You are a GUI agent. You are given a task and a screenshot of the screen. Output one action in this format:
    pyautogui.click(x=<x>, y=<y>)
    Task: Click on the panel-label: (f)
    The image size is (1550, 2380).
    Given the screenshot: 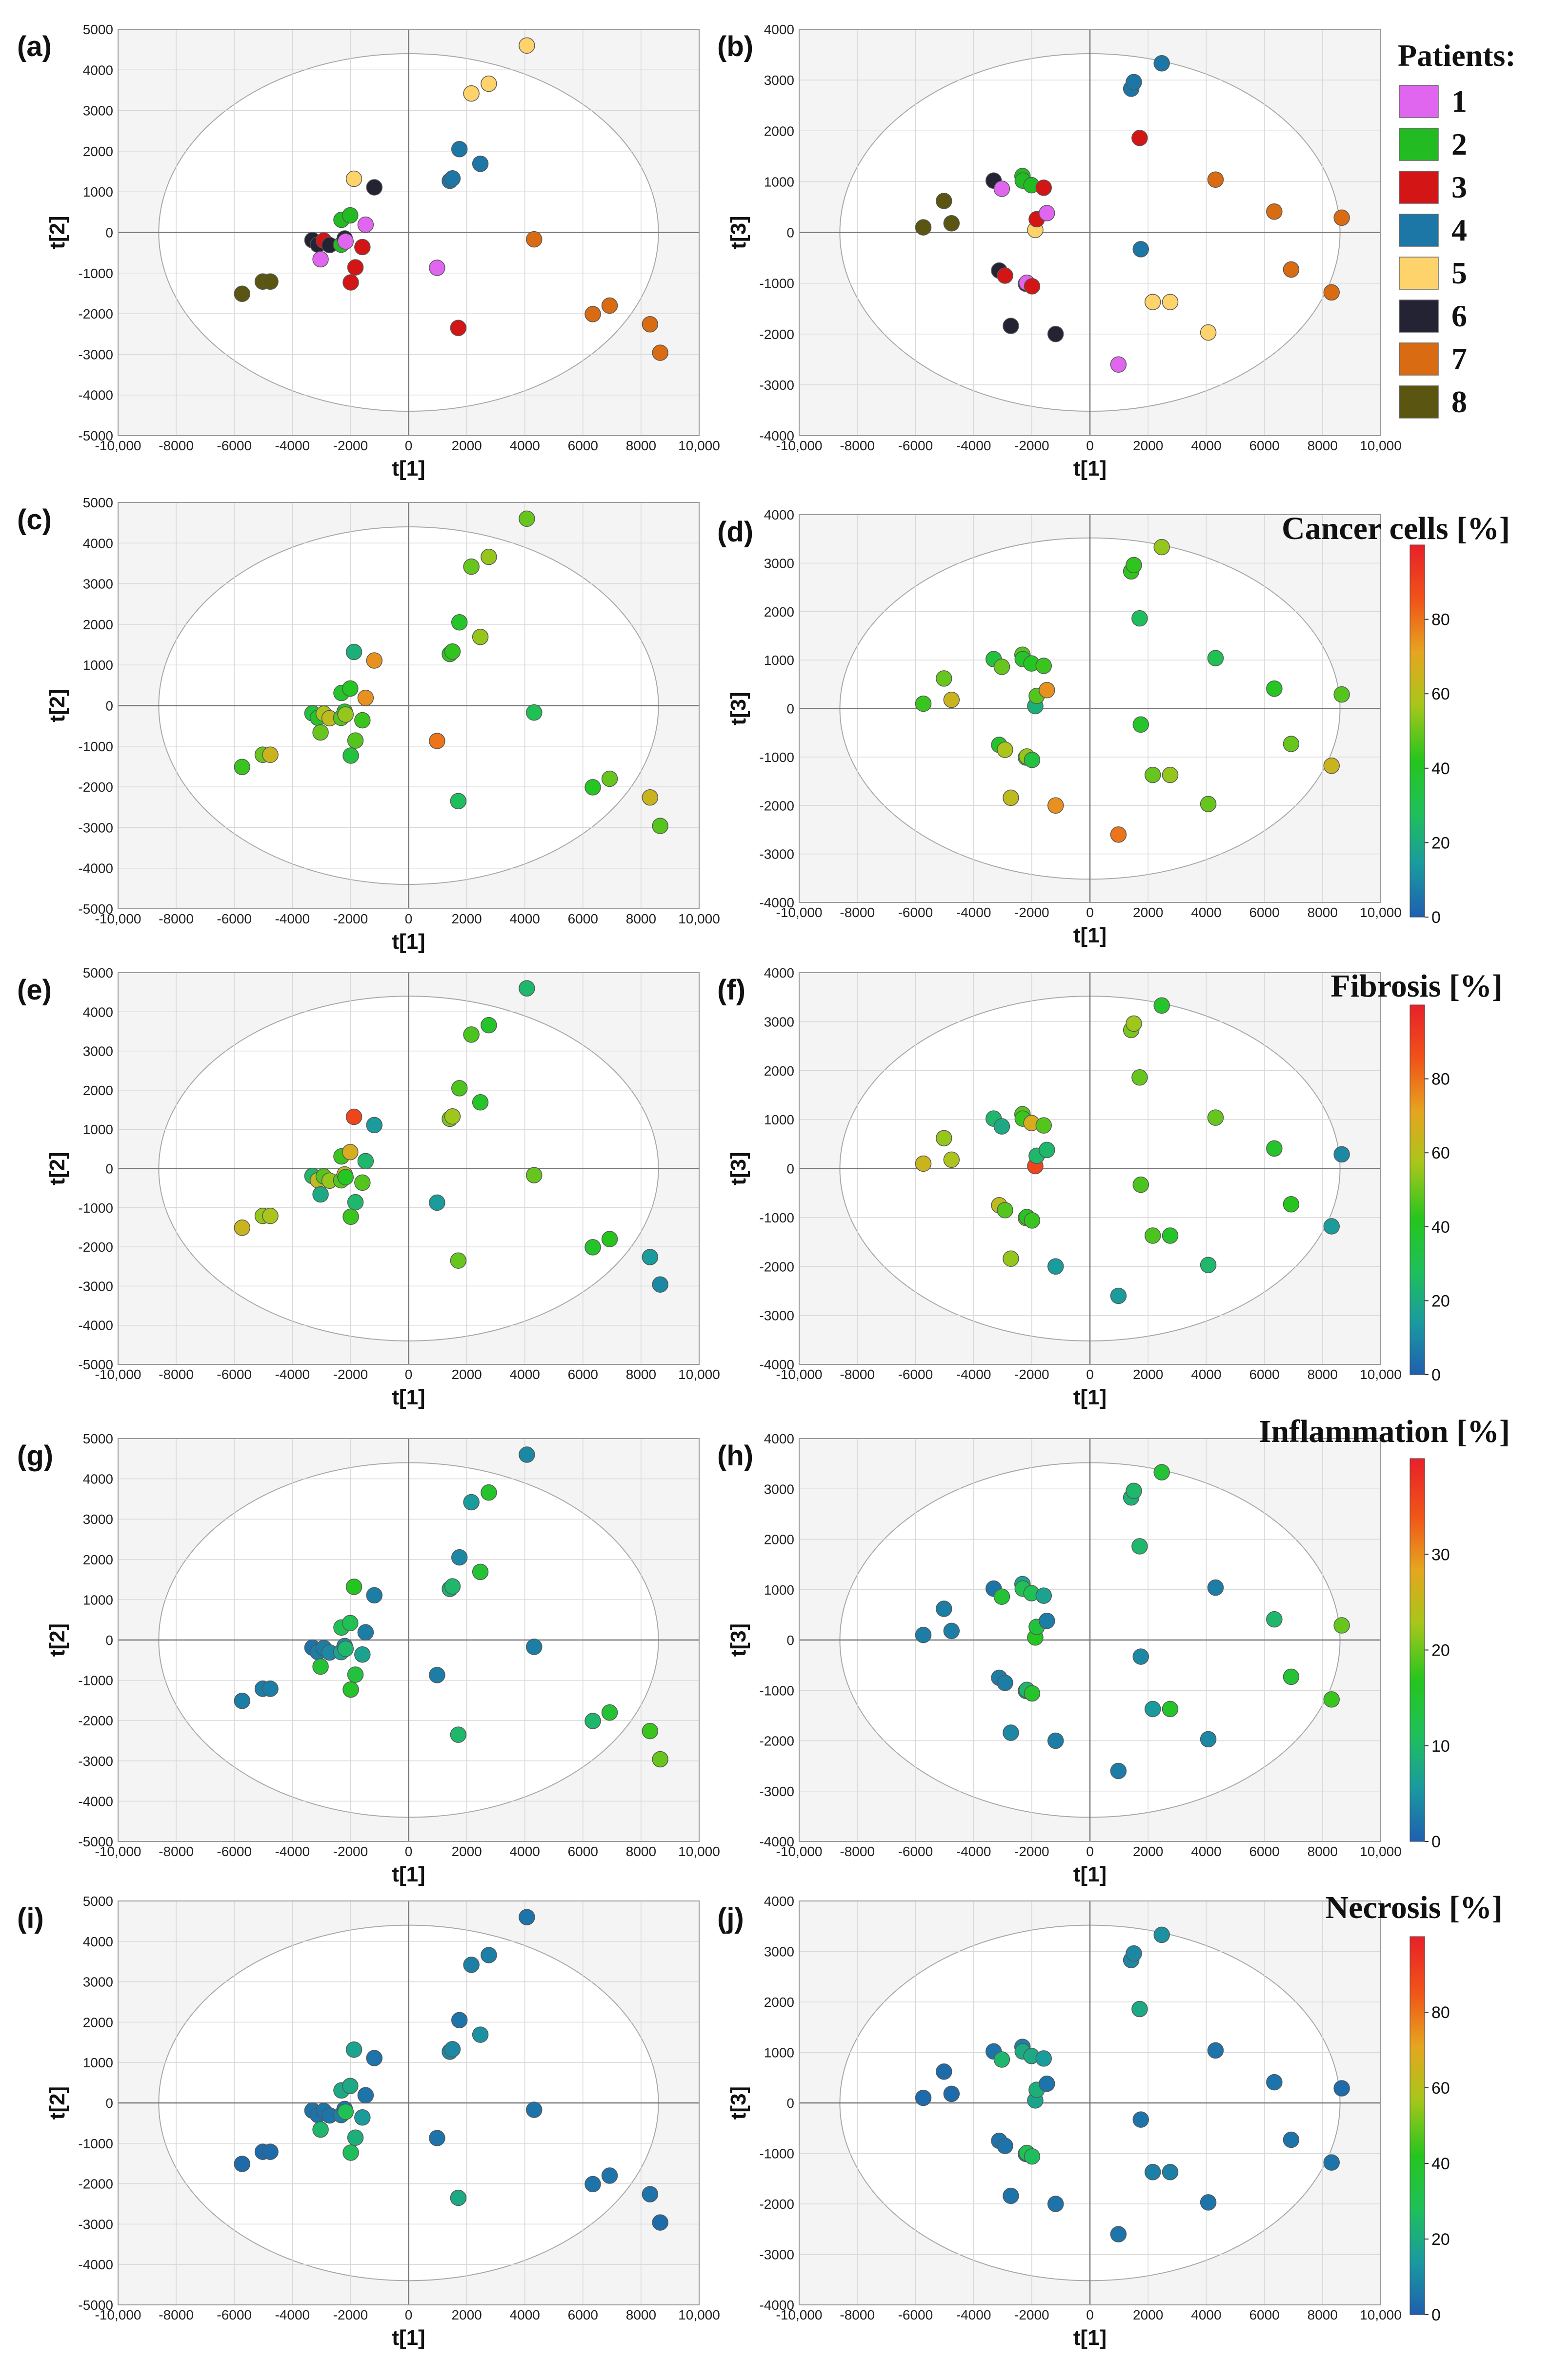 What is the action you would take?
    pyautogui.click(x=731, y=990)
    